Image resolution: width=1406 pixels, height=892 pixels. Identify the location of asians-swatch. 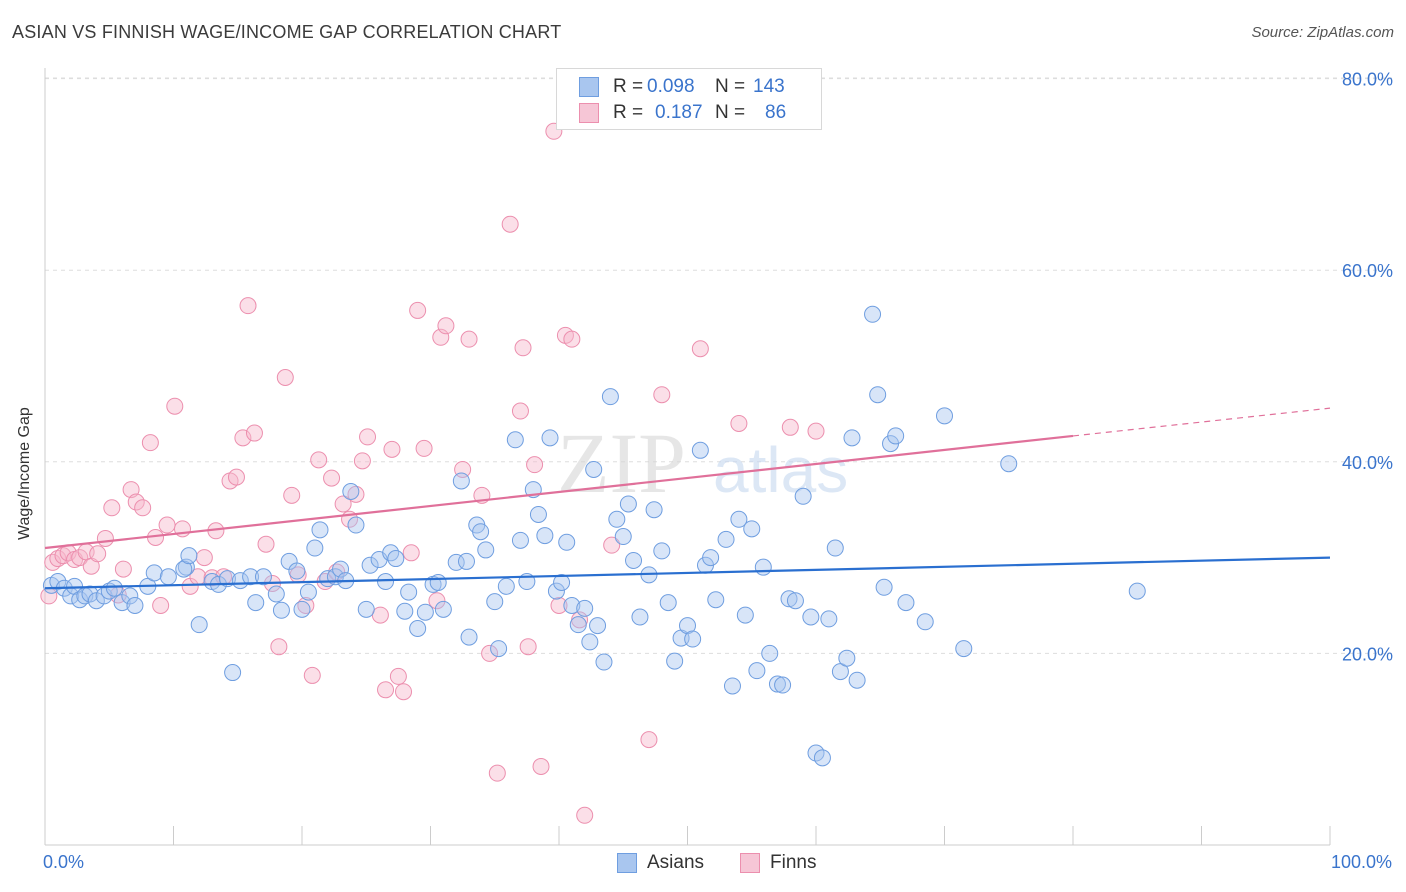
(589, 87).